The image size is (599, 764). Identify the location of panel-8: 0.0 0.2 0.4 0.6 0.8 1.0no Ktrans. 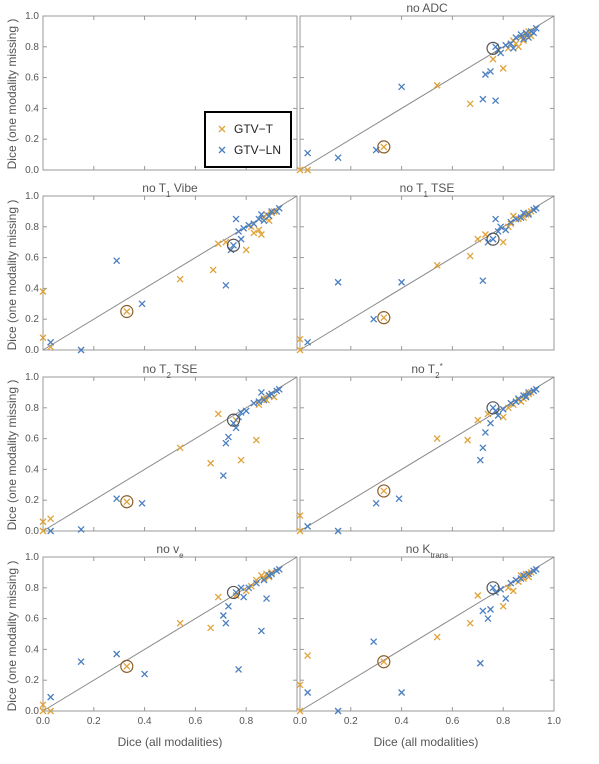
(427, 634).